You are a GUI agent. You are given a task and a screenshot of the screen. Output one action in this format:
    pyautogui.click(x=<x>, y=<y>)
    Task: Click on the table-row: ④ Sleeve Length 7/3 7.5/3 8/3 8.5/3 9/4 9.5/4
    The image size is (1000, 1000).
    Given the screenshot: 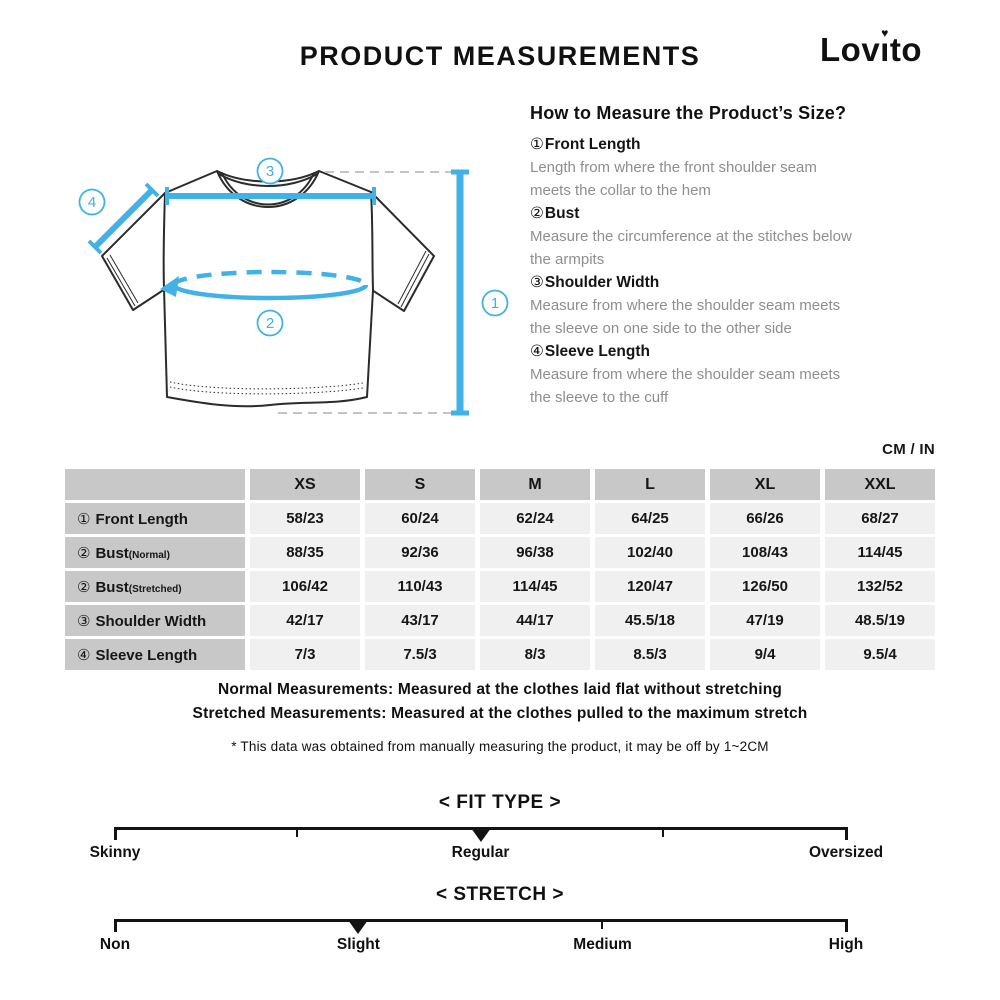 What is the action you would take?
    pyautogui.click(x=500, y=654)
    